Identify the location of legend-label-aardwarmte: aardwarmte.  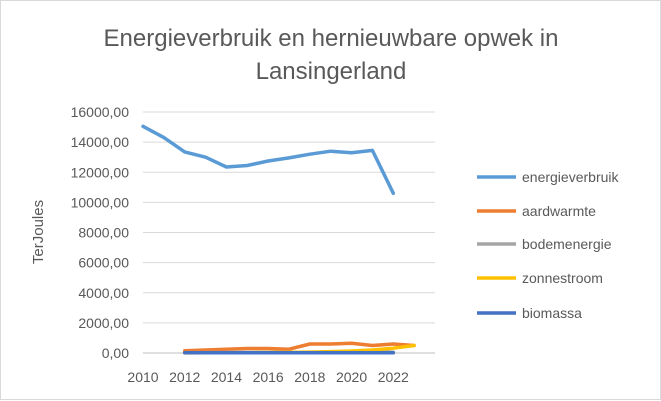
(559, 211).